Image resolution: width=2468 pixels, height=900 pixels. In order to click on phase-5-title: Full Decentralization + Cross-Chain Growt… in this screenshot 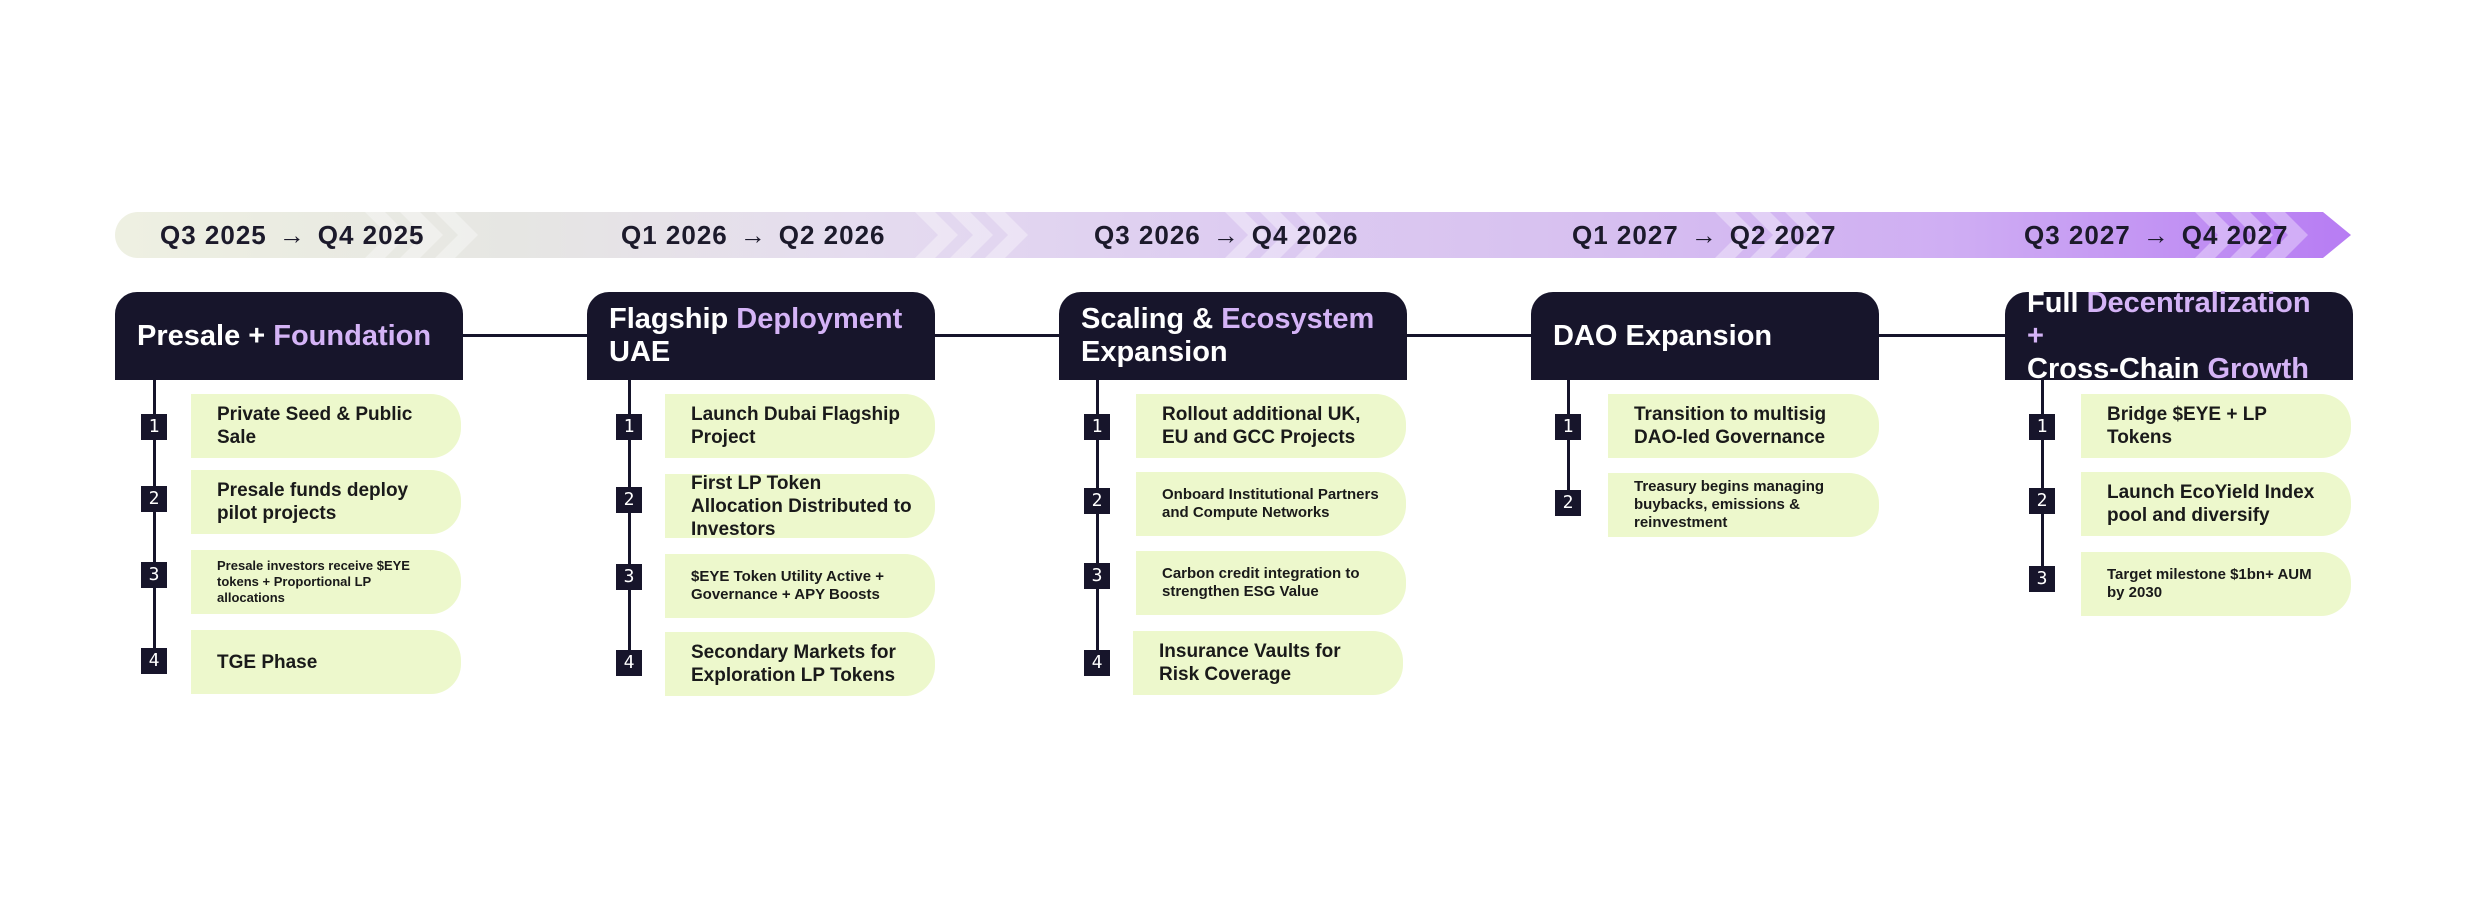, I will do `click(2179, 336)`.